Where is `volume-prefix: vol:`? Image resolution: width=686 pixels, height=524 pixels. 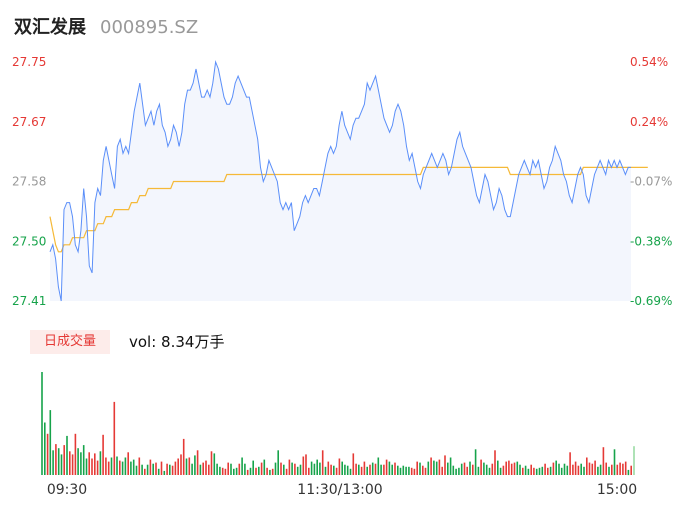
volume-prefix: vol: is located at coordinates (145, 342).